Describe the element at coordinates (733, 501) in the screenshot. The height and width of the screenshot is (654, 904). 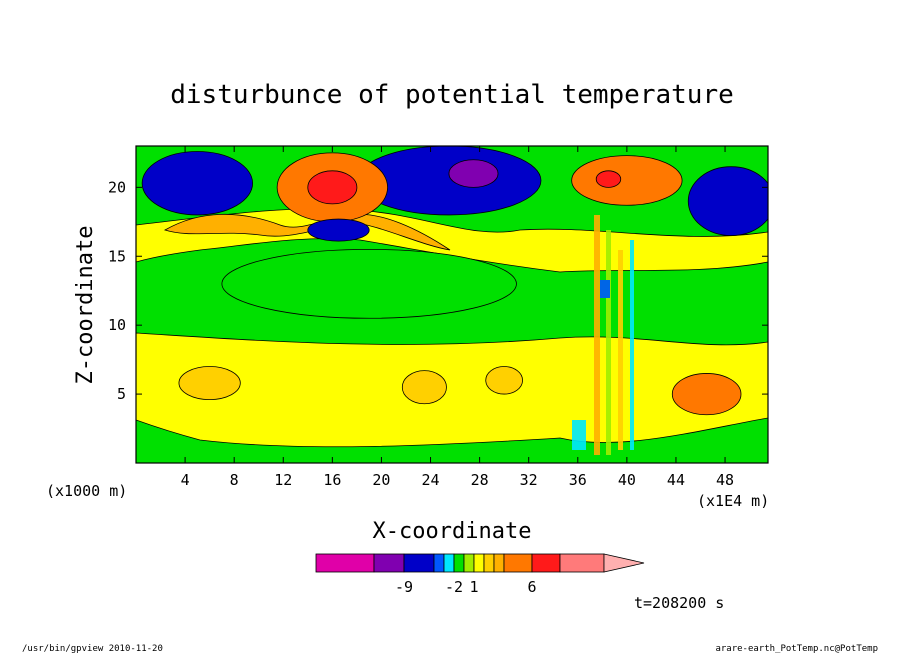
I see `x-units-right: (x1E4 m)` at that location.